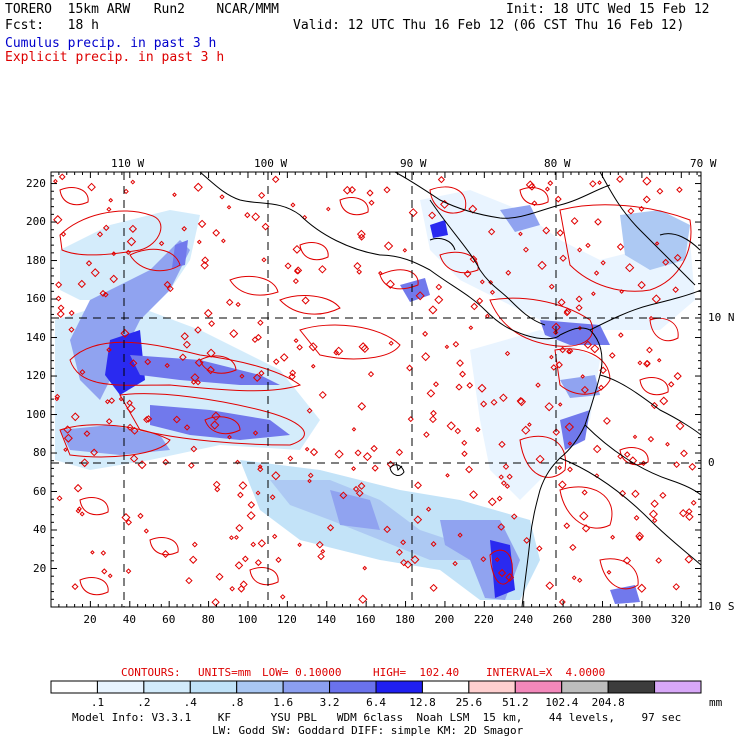 Image resolution: width=740 pixels, height=740 pixels. What do you see at coordinates (40, 453) in the screenshot?
I see `y-tick-label: 80` at bounding box center [40, 453].